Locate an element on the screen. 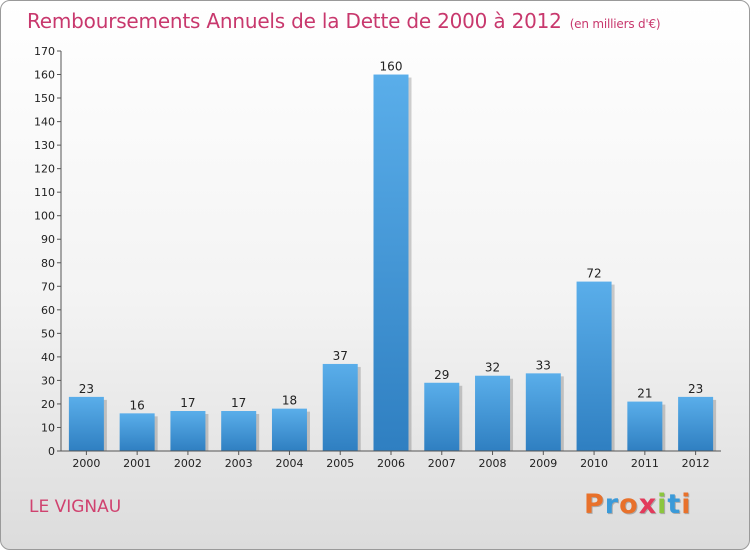 This screenshot has width=750, height=550. y-tick-label: 150 is located at coordinates (44, 98).